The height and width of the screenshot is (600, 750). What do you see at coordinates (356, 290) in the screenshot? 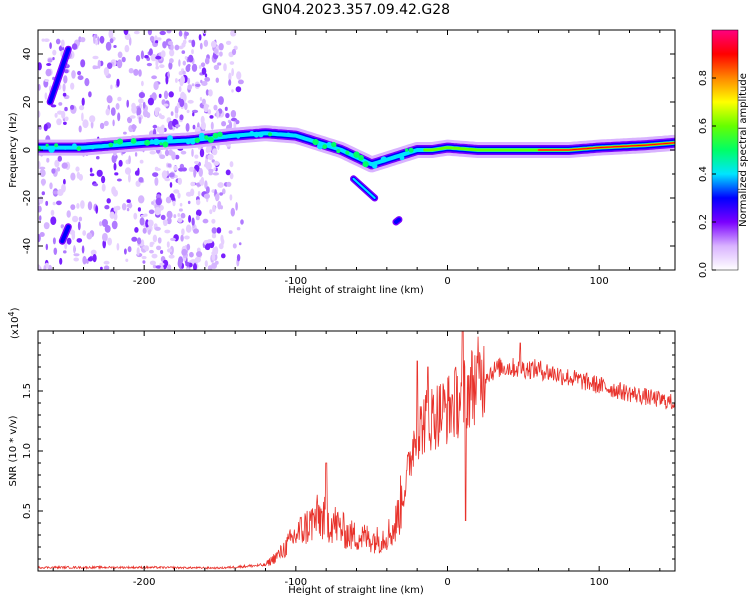
I see `spectrogram-x-label: Height of straight line (km)` at bounding box center [356, 290].